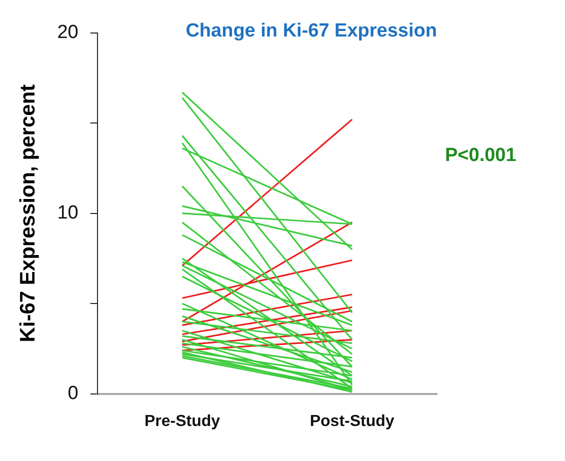 Image resolution: width=565 pixels, height=461 pixels. What do you see at coordinates (182, 421) in the screenshot?
I see `x-tick-label: Pre-Study` at bounding box center [182, 421].